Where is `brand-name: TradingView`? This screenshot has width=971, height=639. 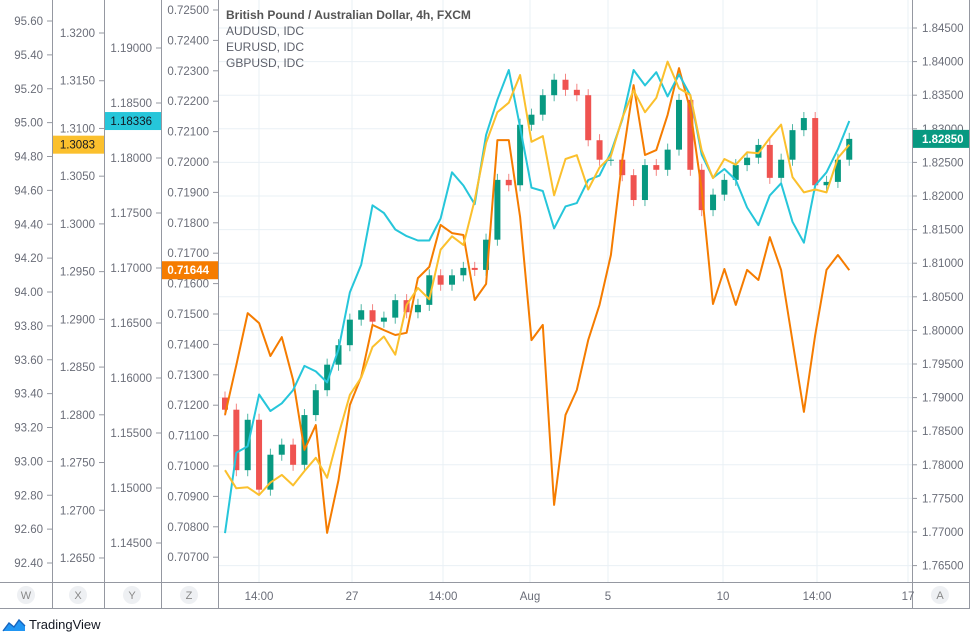 brand-name: TradingView is located at coordinates (65, 624).